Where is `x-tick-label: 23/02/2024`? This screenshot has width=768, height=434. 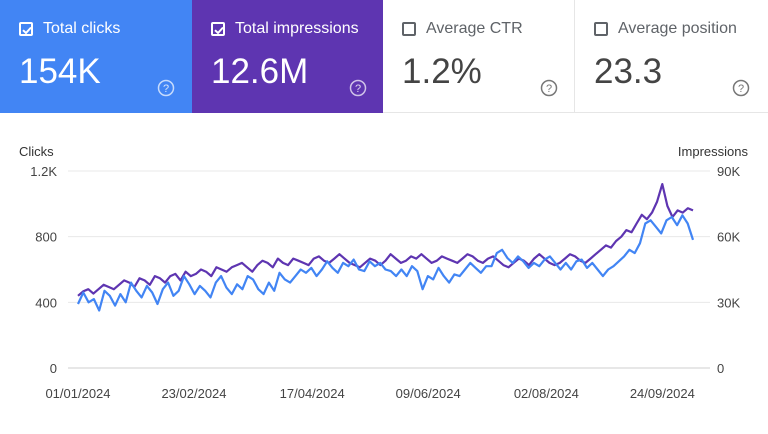
x-tick-label: 23/02/2024 is located at coordinates (193, 393).